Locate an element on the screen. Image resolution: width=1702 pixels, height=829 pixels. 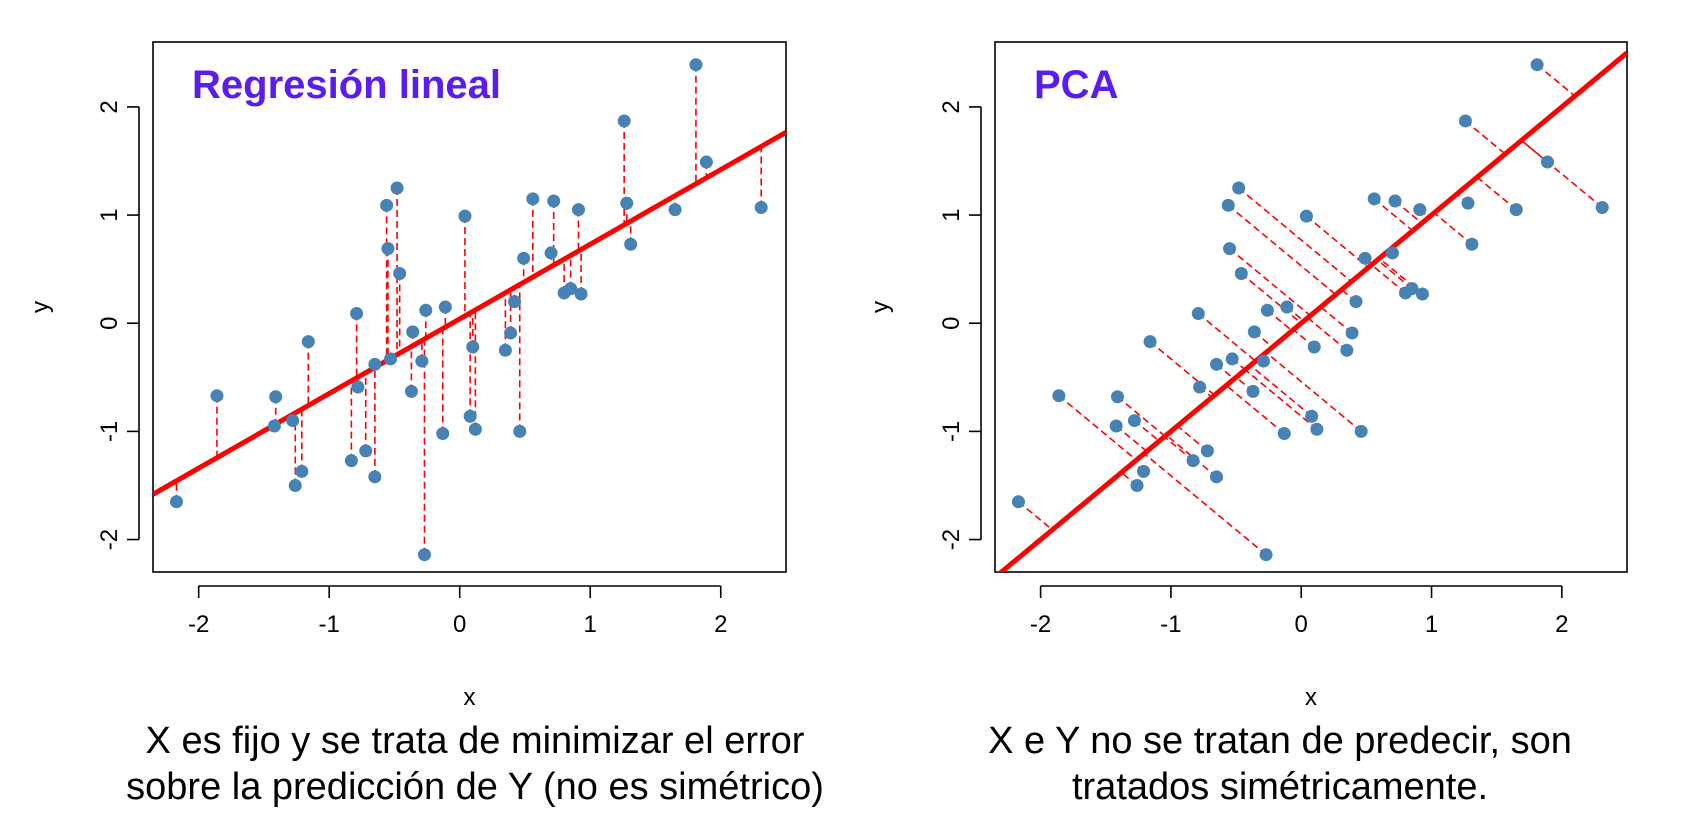
x-tick-label: -2 is located at coordinates (198, 624).